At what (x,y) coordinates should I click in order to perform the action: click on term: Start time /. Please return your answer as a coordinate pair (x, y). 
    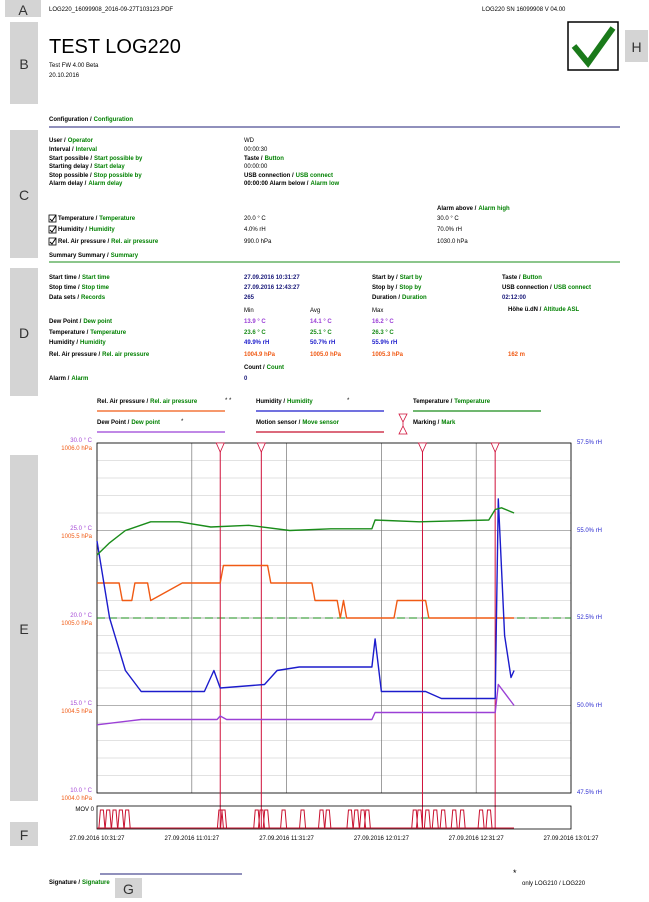
    Looking at the image, I should click on (65, 278).